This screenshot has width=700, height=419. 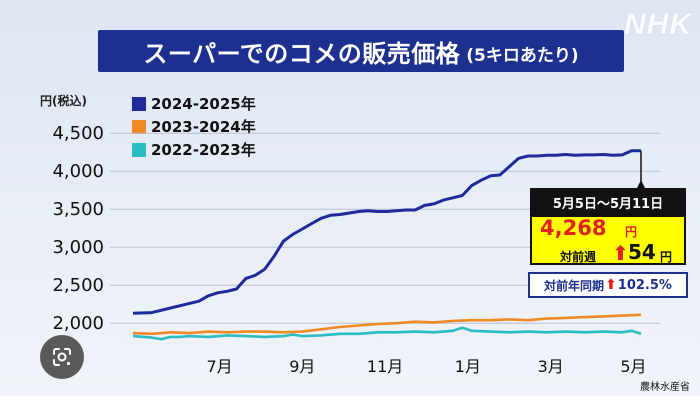 I want to click on callout-box, so click(x=608, y=240).